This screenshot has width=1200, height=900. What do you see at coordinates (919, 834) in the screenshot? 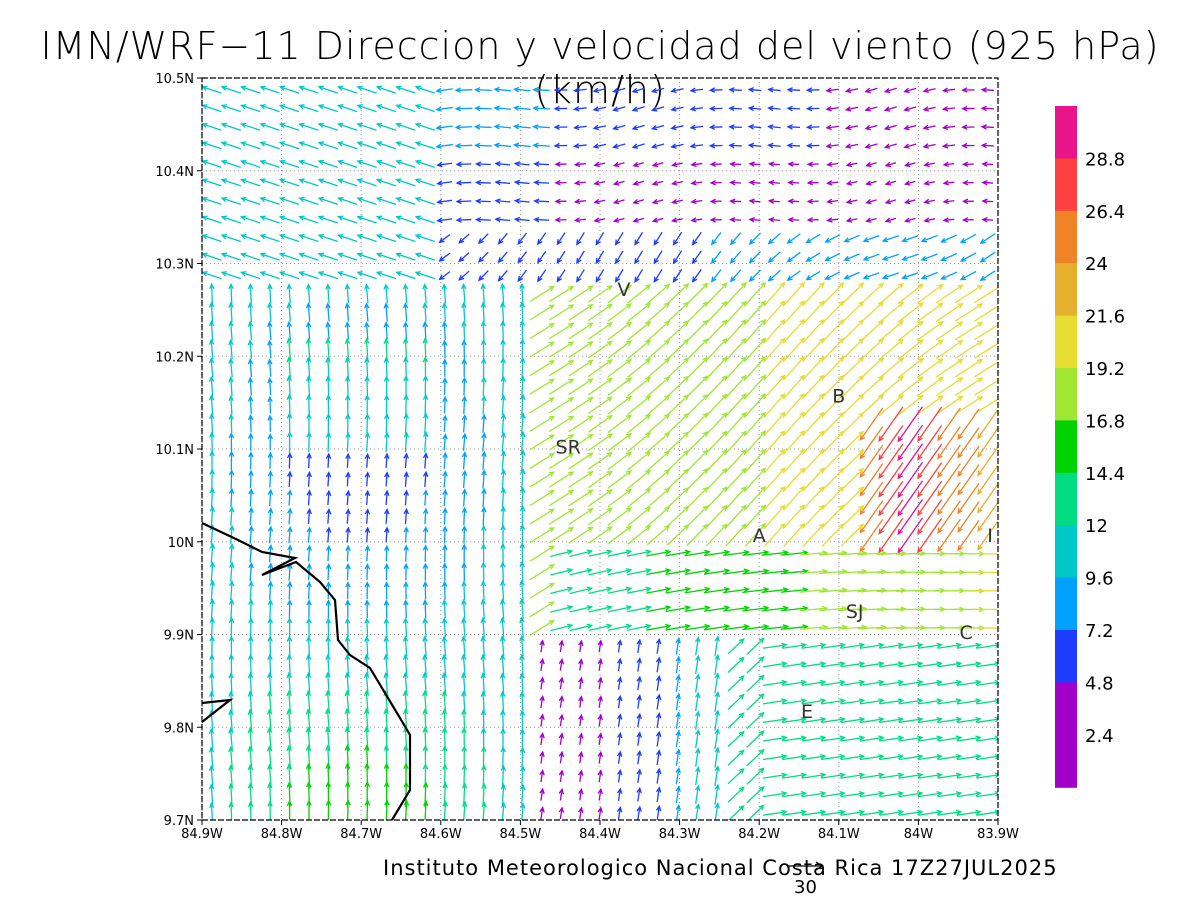
I see `x-tick-label: 84W` at bounding box center [919, 834].